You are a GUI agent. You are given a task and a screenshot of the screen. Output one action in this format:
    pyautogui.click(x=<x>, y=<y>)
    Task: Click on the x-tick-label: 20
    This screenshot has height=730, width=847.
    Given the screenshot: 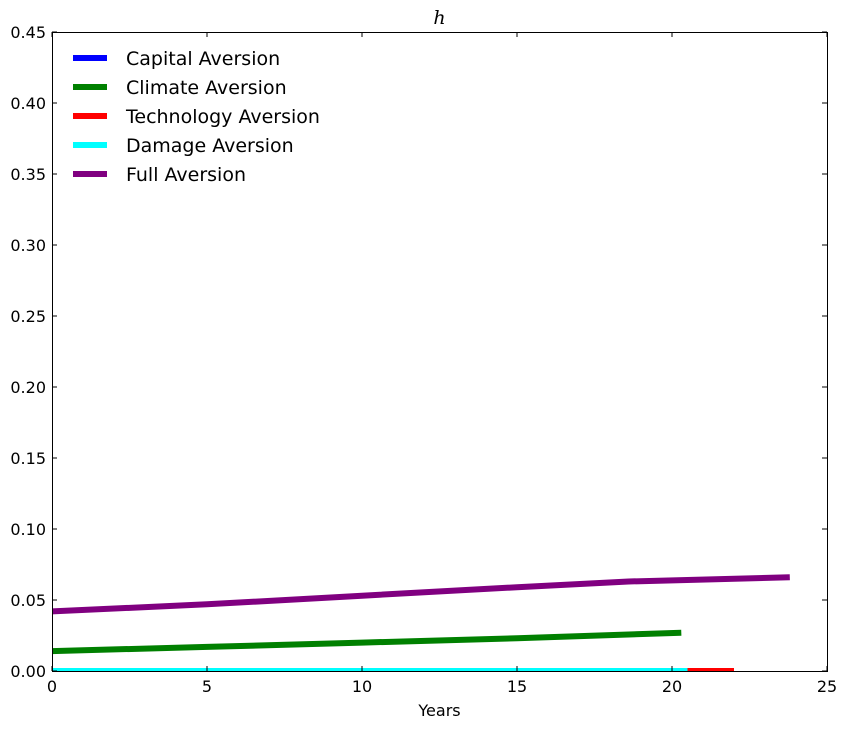 What is the action you would take?
    pyautogui.click(x=672, y=686)
    